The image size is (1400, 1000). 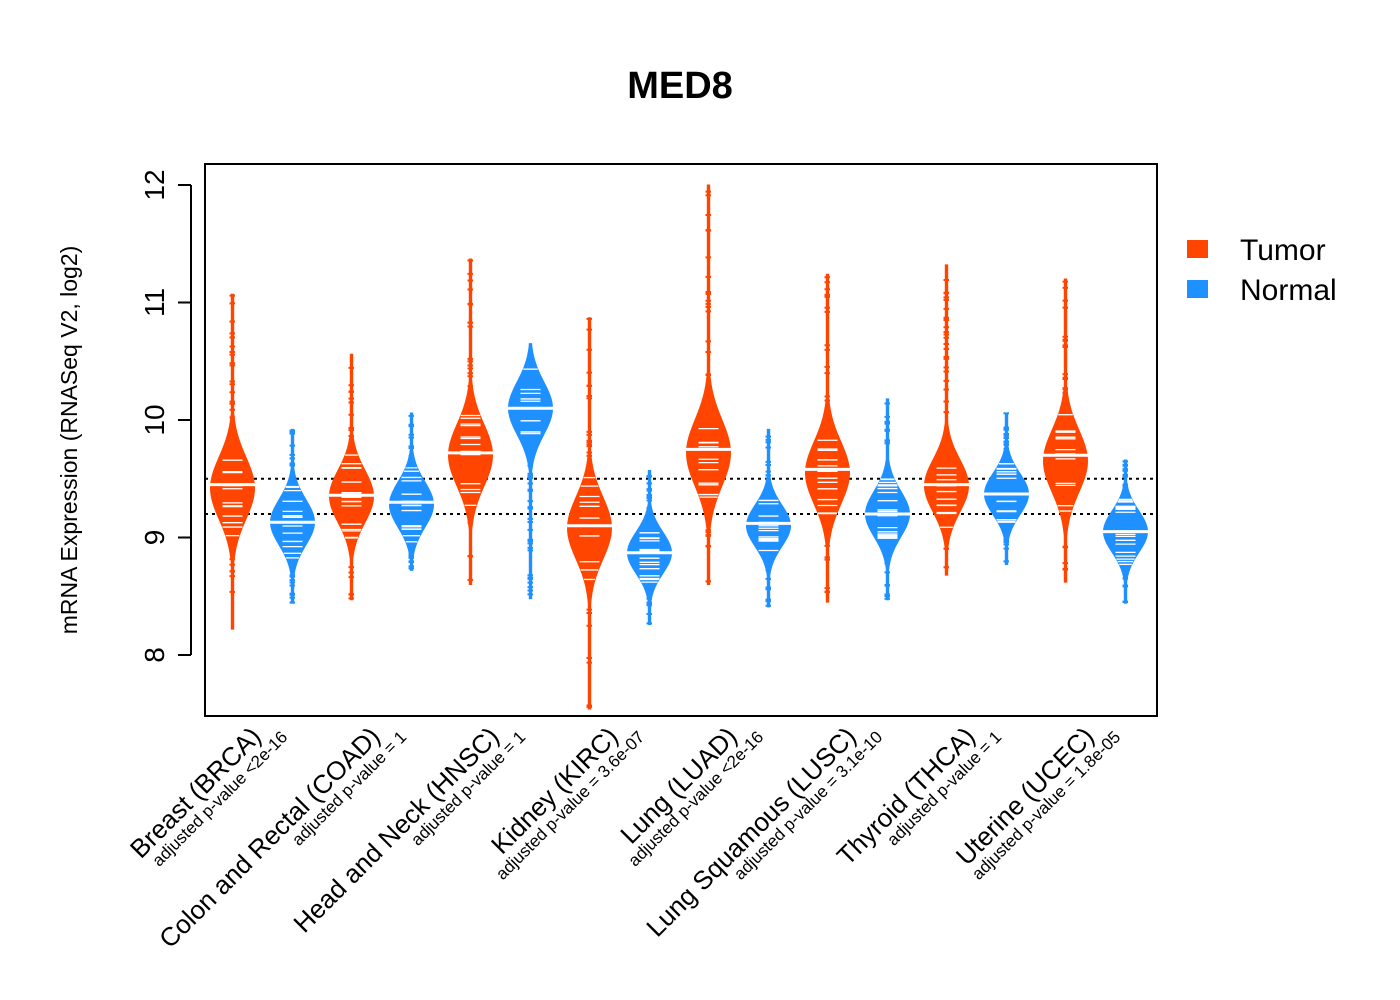 What do you see at coordinates (154, 302) in the screenshot?
I see `y-tick-label: 11` at bounding box center [154, 302].